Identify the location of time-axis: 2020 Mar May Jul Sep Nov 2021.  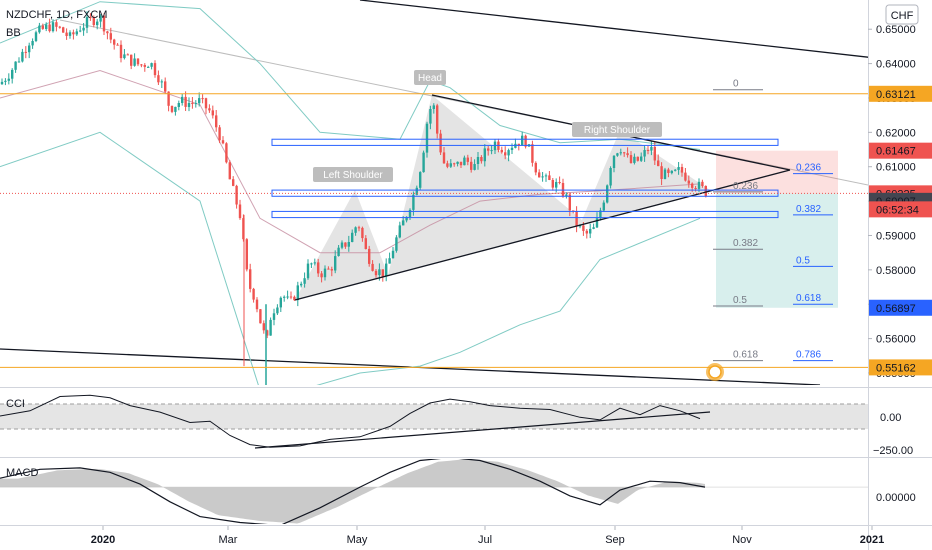
(487, 536).